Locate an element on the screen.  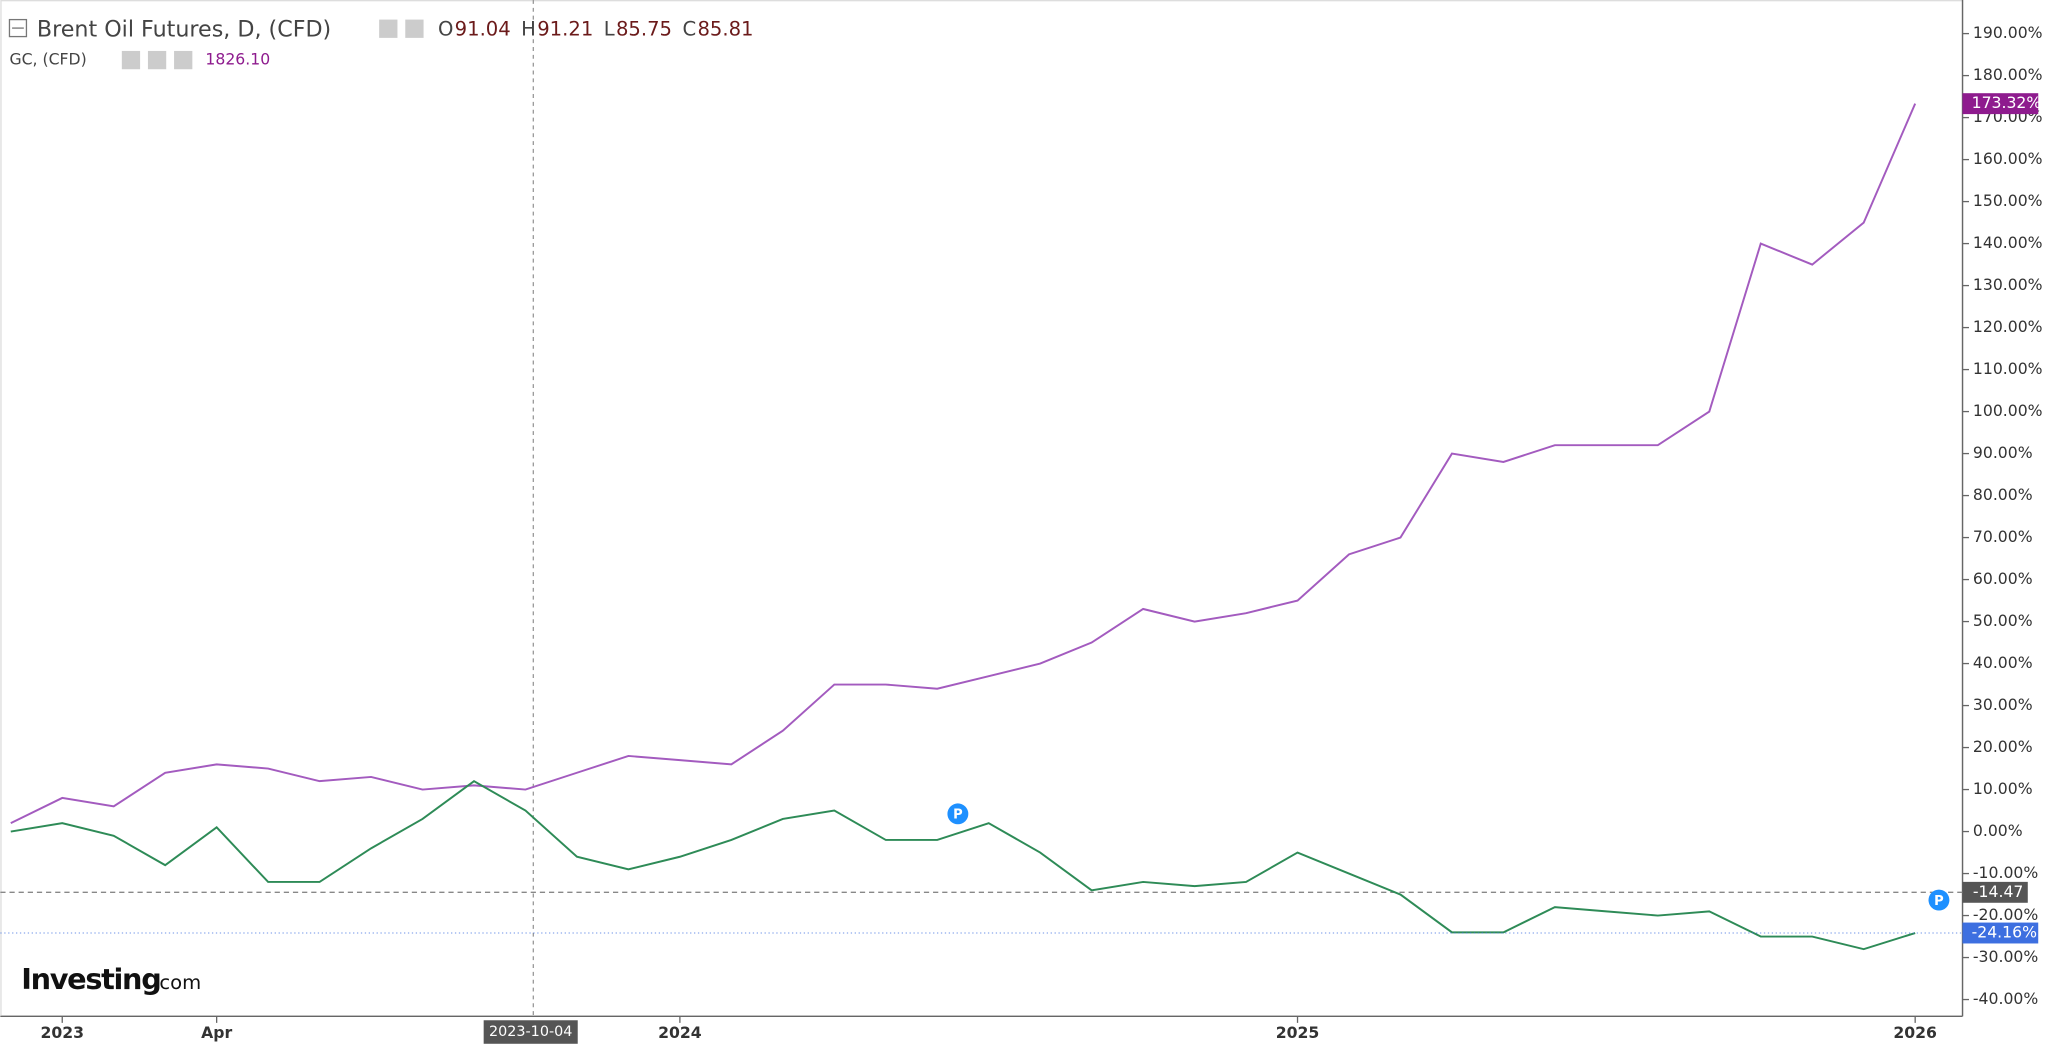
crosshair-label: 2023-10-04 is located at coordinates (530, 1032).